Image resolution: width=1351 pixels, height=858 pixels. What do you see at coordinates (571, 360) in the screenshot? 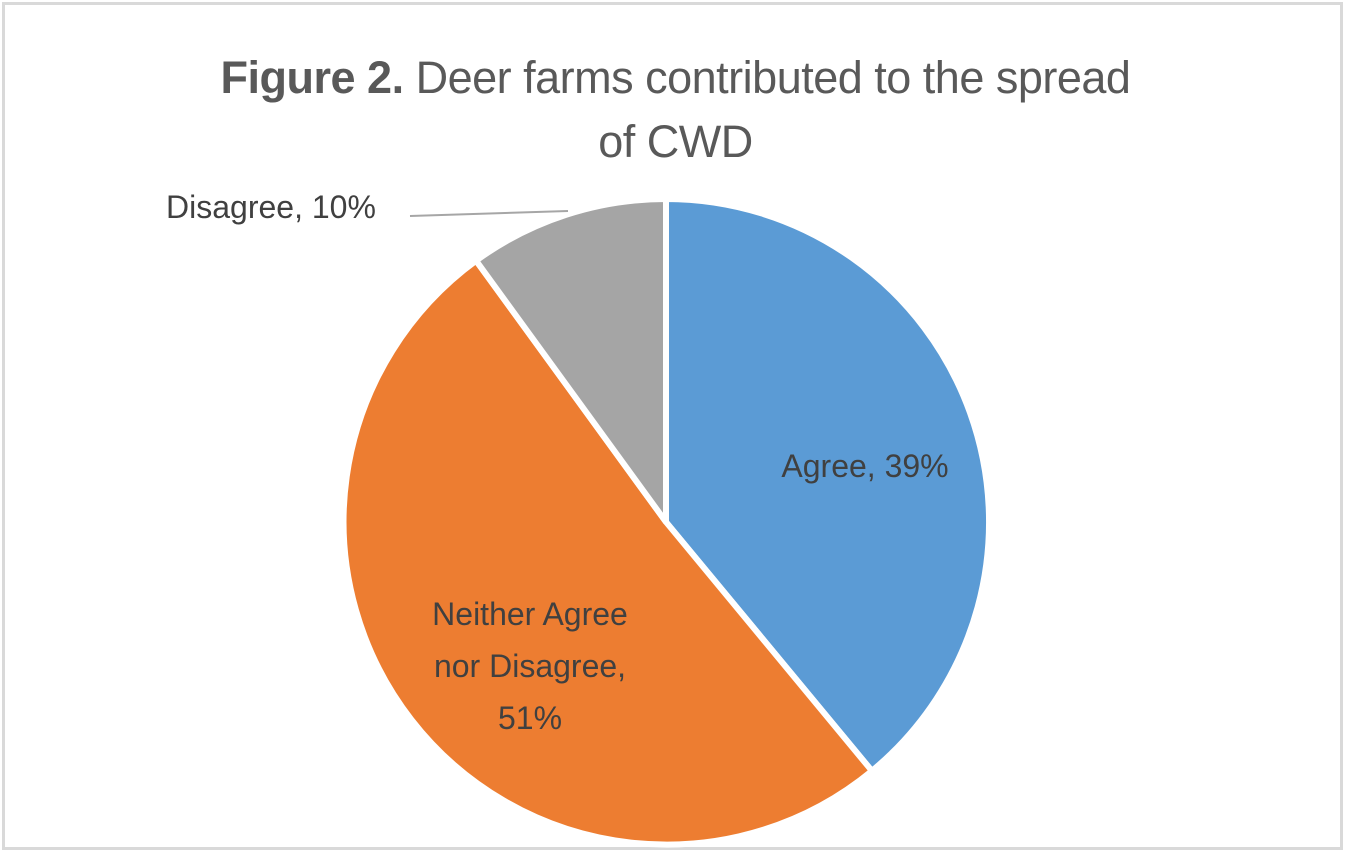
I see `pie-slice-disagree` at bounding box center [571, 360].